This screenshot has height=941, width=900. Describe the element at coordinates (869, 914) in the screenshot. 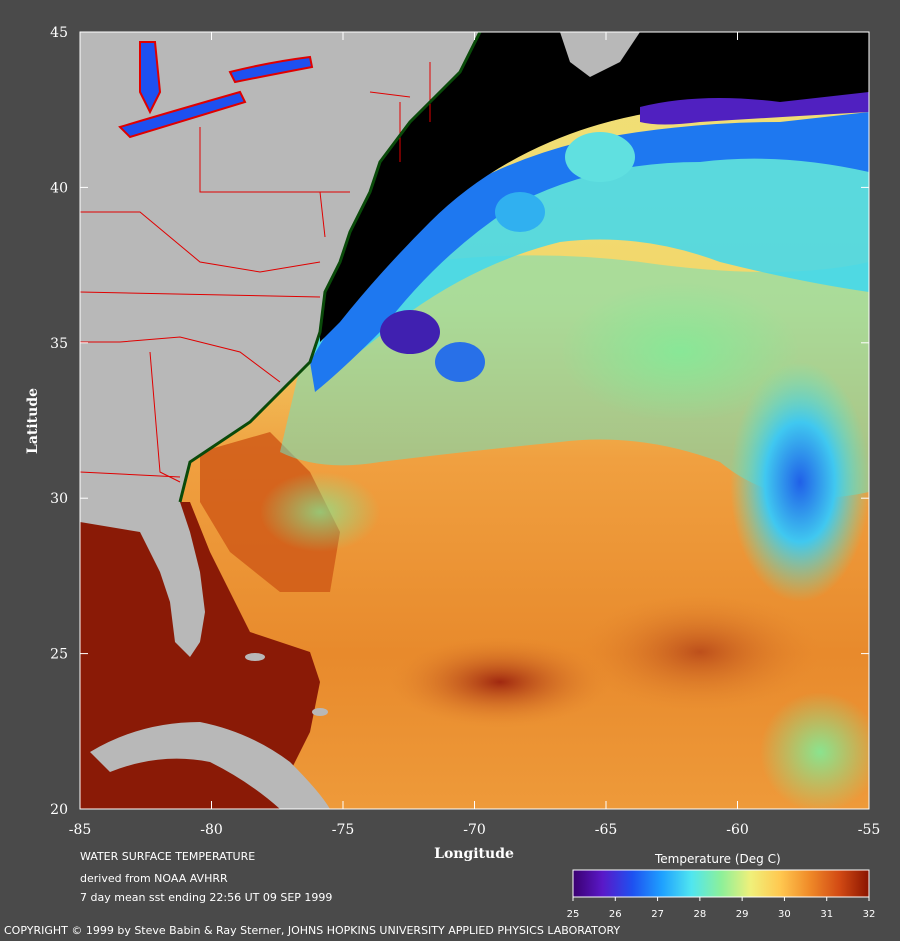

I see `colorbar-tick-label: 32` at that location.